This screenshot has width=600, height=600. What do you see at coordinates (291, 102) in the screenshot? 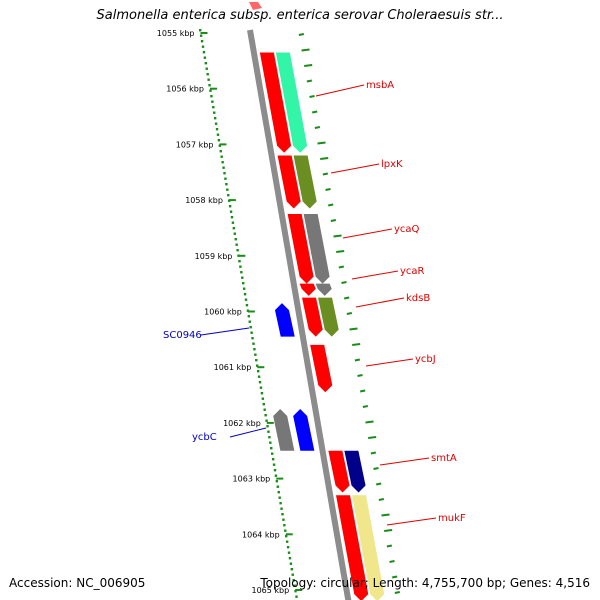
I see `msba-cog-arrow` at bounding box center [291, 102].